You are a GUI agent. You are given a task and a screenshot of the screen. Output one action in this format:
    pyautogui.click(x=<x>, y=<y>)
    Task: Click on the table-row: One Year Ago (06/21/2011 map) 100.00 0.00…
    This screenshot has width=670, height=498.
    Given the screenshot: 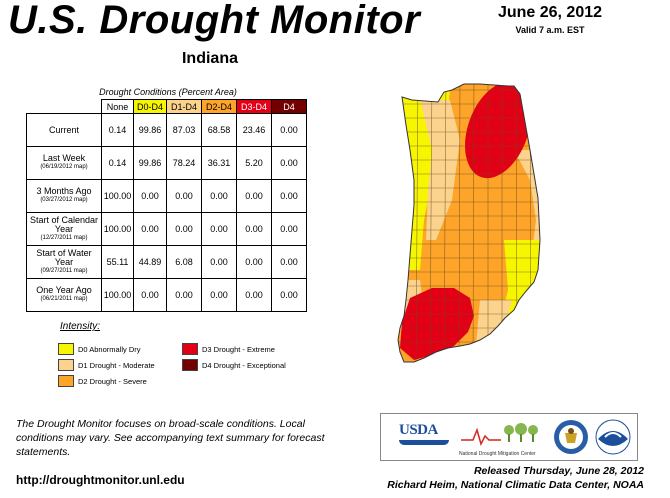 What is the action you would take?
    pyautogui.click(x=166, y=295)
    